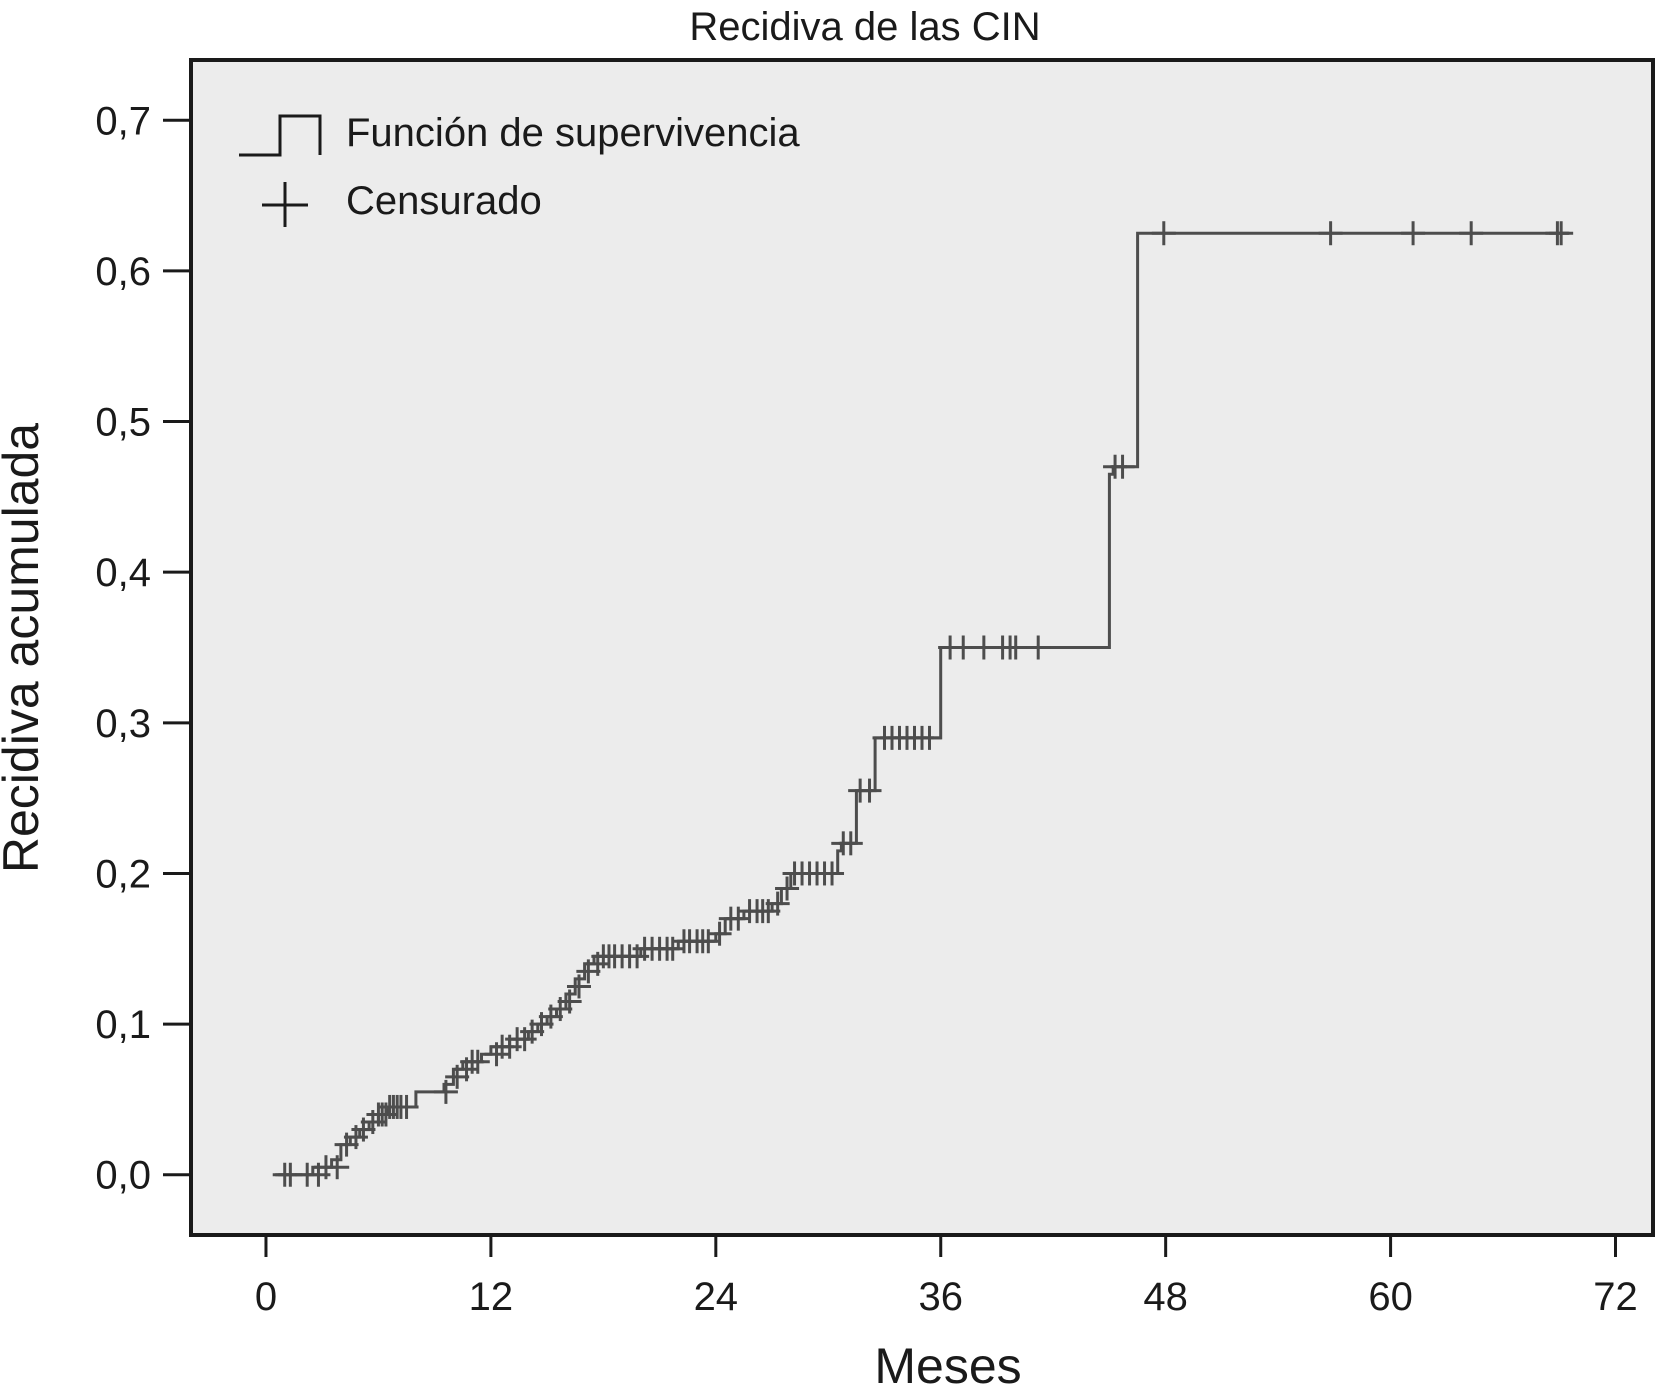 This screenshot has height=1385, width=1656. Describe the element at coordinates (123, 1176) in the screenshot. I see `y-tick-label-0: 0,0` at that location.